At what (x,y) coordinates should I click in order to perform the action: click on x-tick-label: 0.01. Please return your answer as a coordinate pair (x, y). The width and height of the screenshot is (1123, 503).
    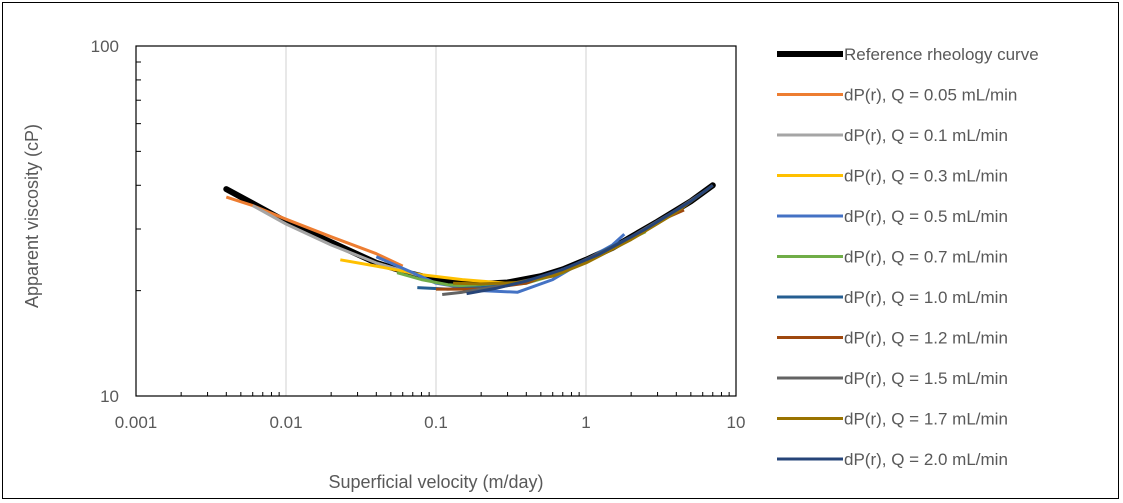
    Looking at the image, I should click on (285, 422).